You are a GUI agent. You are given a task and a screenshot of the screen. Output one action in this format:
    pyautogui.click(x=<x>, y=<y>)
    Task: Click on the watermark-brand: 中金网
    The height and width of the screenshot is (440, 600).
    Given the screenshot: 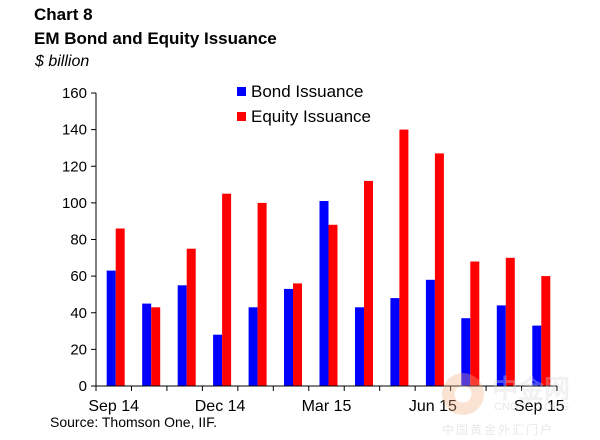 What is the action you would take?
    pyautogui.click(x=531, y=389)
    